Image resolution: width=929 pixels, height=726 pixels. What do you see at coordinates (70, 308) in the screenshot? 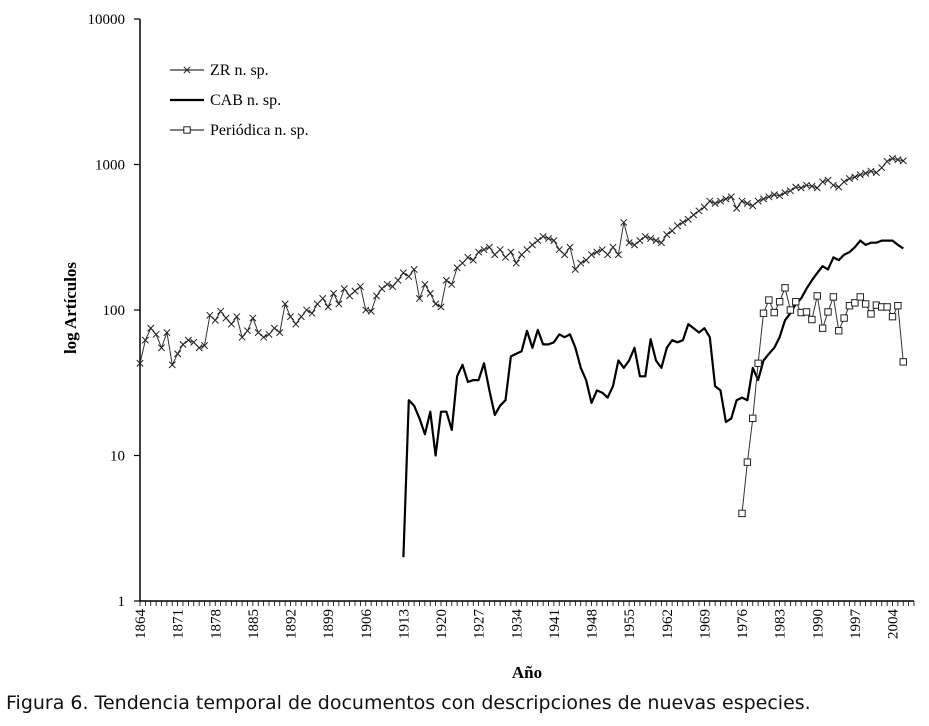
I see `y-axis-title: log Artículos` at bounding box center [70, 308].